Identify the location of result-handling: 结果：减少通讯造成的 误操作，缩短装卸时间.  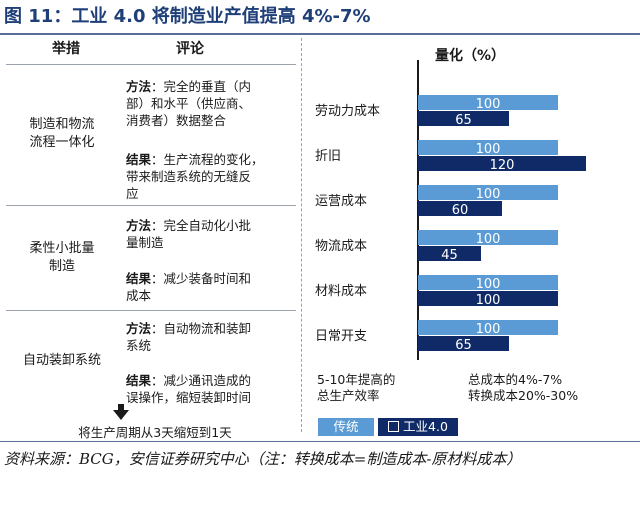
(211, 389).